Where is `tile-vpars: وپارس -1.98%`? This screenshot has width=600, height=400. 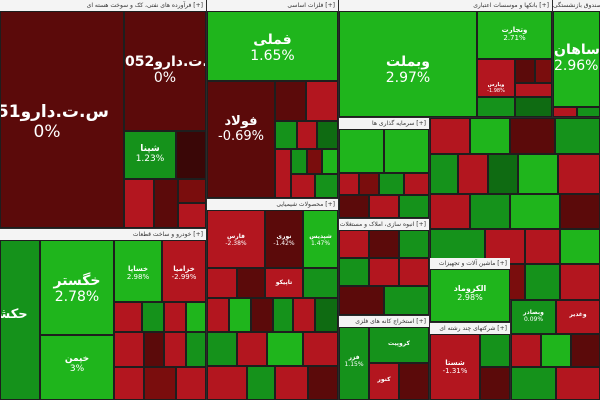 tile-vpars: وپارس -1.98% is located at coordinates (496, 78).